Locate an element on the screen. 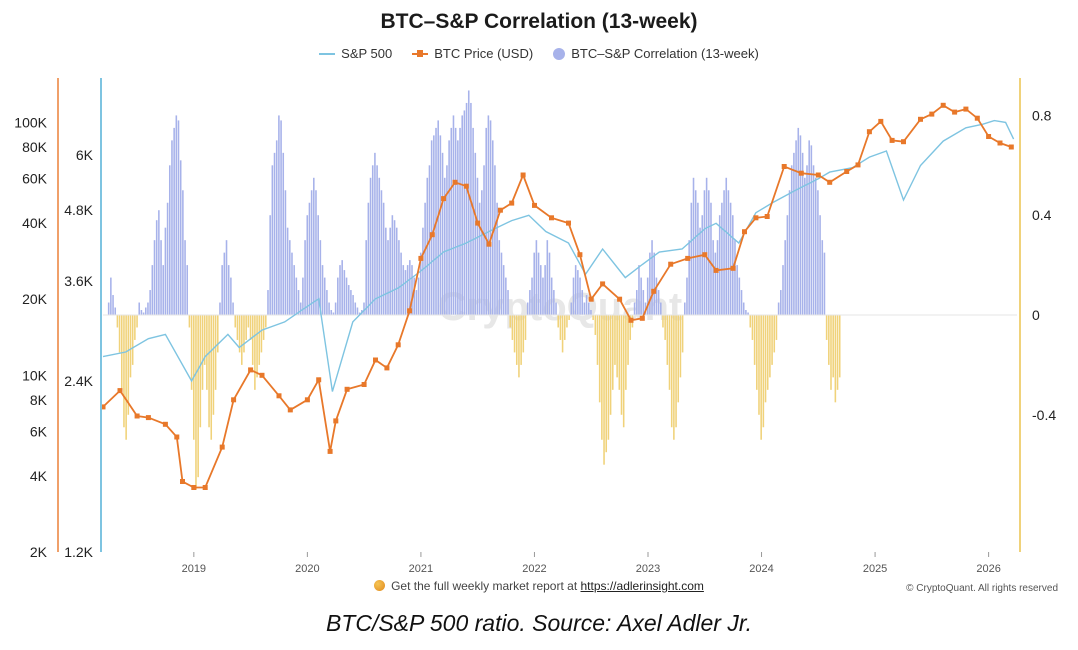 This screenshot has height=650, width=1078. btc-axis-tick-label: 80K is located at coordinates (35, 147).